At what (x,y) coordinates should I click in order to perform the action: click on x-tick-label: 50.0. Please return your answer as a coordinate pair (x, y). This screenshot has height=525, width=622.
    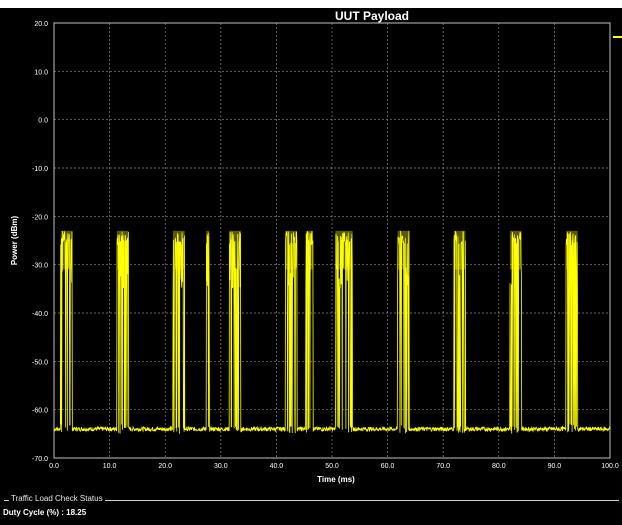
    Looking at the image, I should click on (332, 466).